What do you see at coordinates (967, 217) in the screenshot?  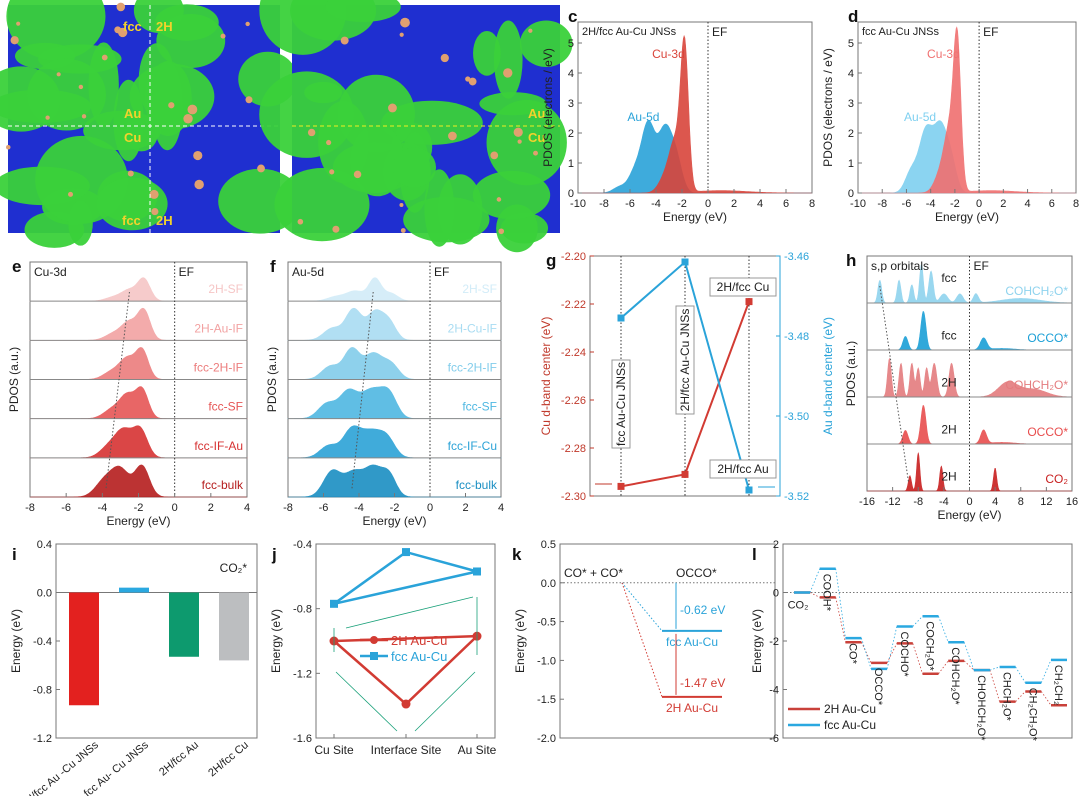 I see `x-axis-label: Energy (eV)` at bounding box center [967, 217].